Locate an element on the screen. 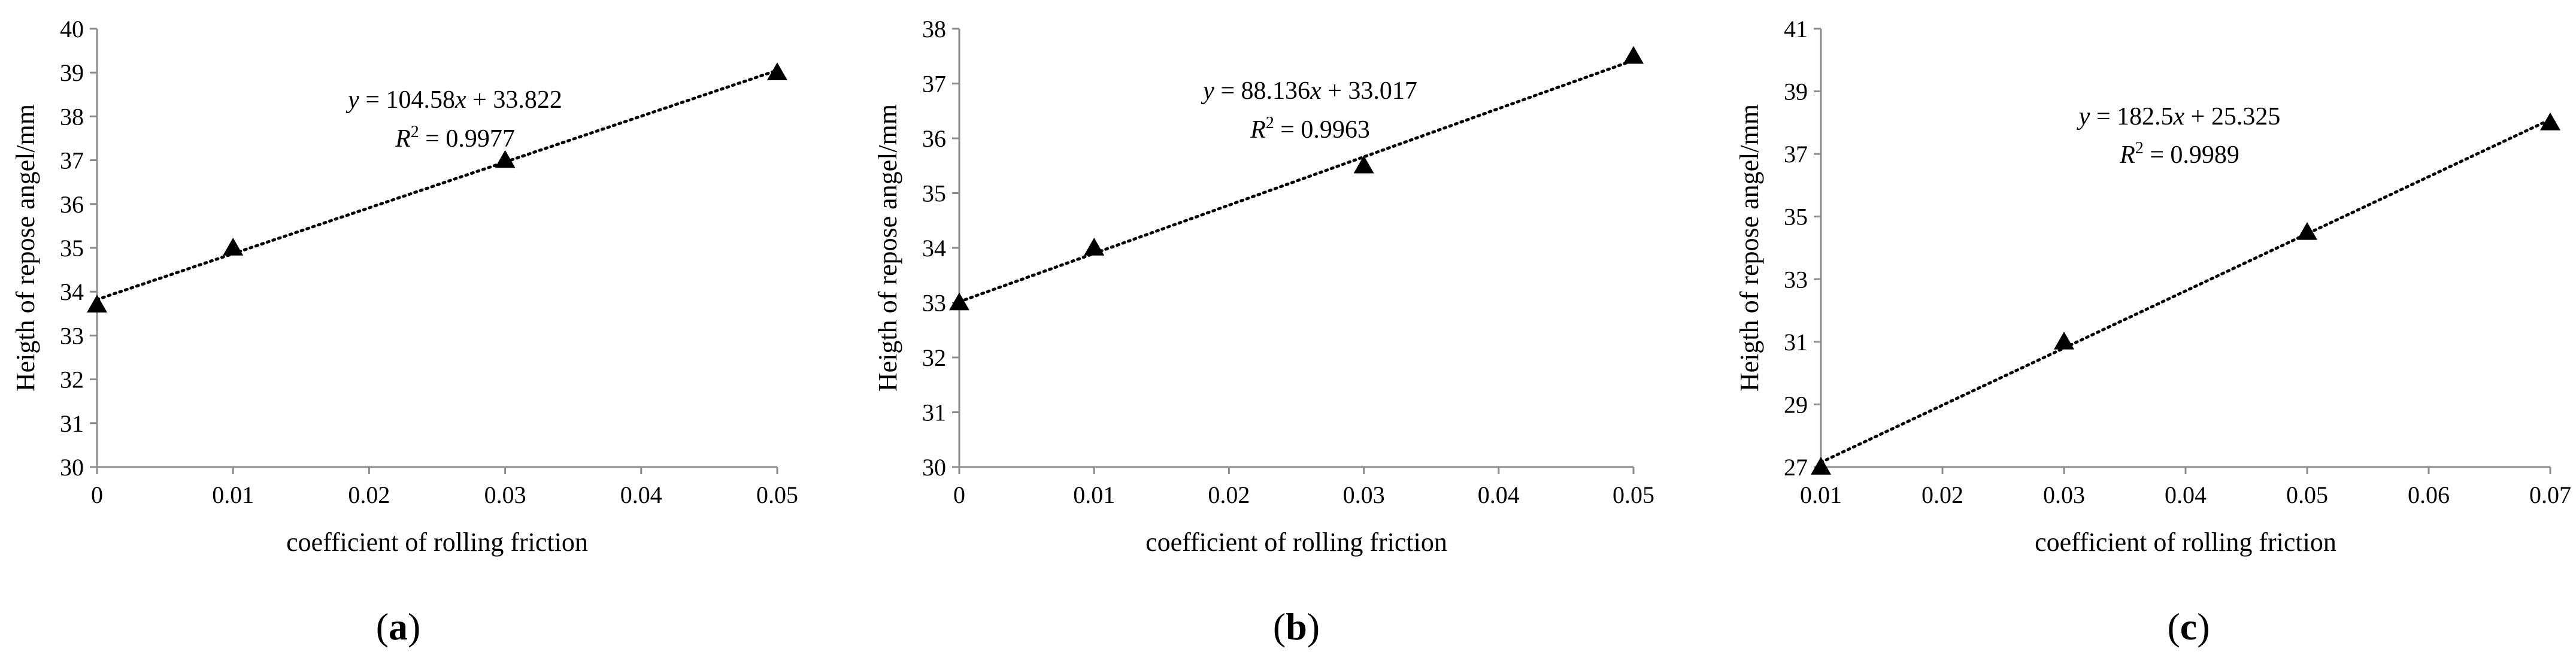 This screenshot has width=2576, height=664. equation-slope: = 182.5 is located at coordinates (2131, 117).